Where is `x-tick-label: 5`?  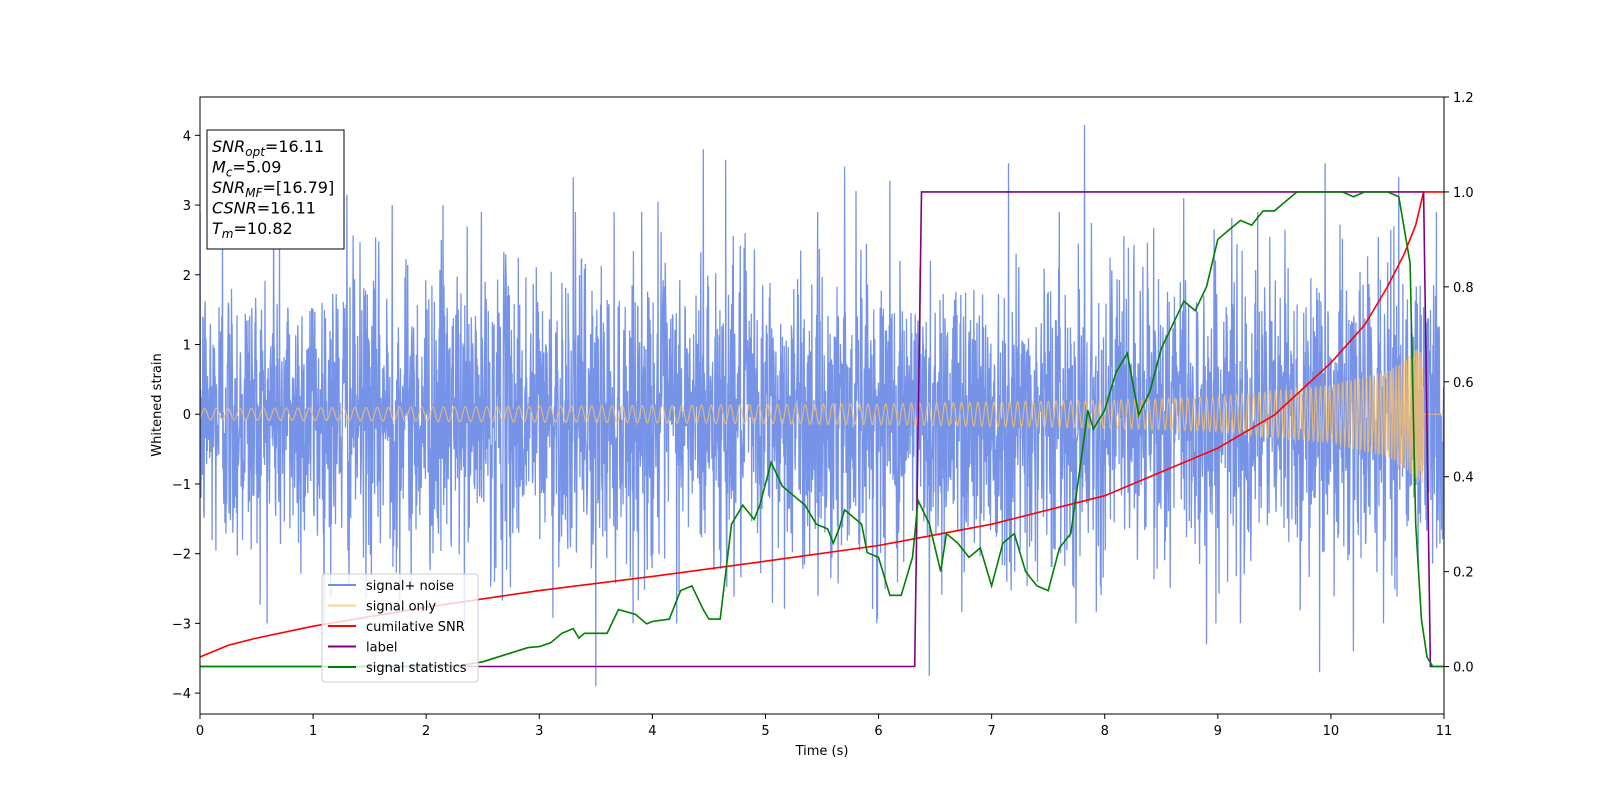 x-tick-label: 5 is located at coordinates (765, 731).